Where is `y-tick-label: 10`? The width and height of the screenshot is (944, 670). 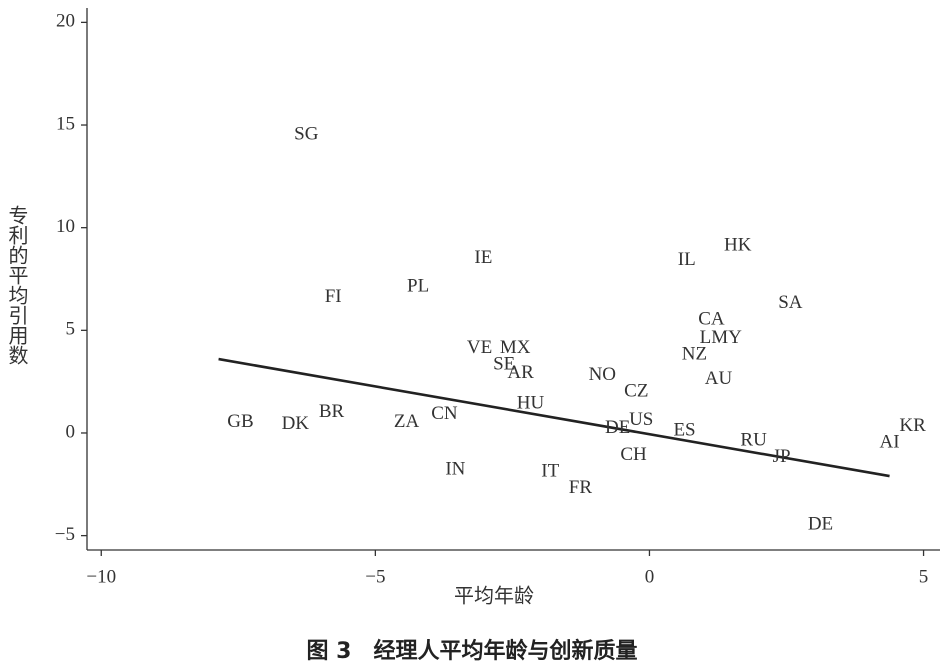 y-tick-label: 10 is located at coordinates (65, 226).